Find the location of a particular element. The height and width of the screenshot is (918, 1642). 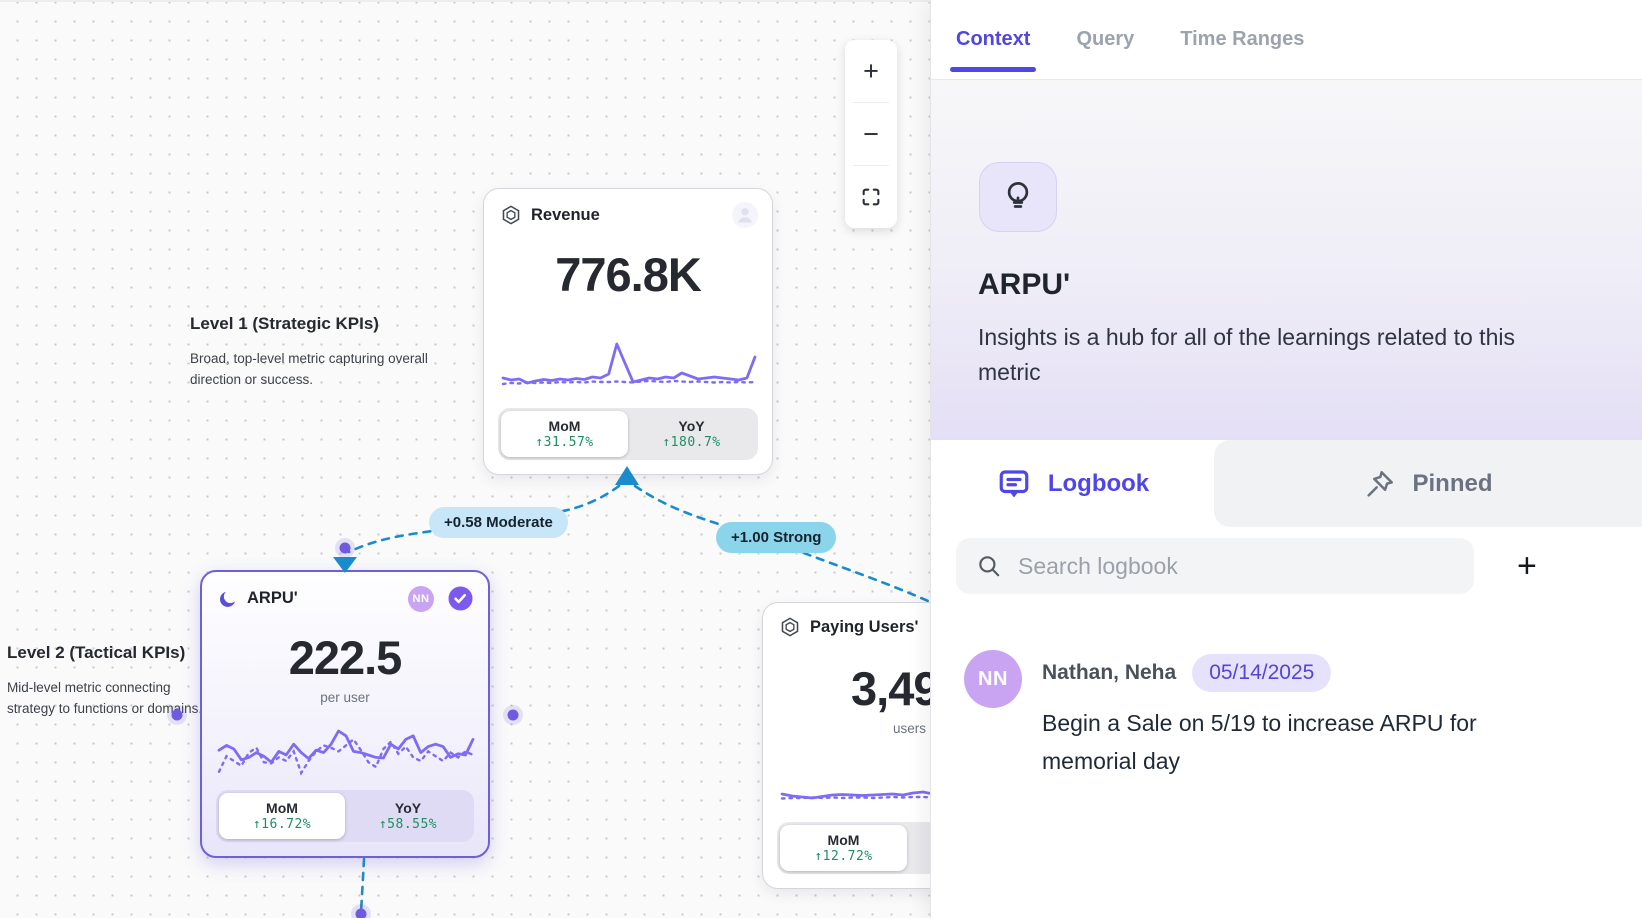

search-icon is located at coordinates (989, 566).